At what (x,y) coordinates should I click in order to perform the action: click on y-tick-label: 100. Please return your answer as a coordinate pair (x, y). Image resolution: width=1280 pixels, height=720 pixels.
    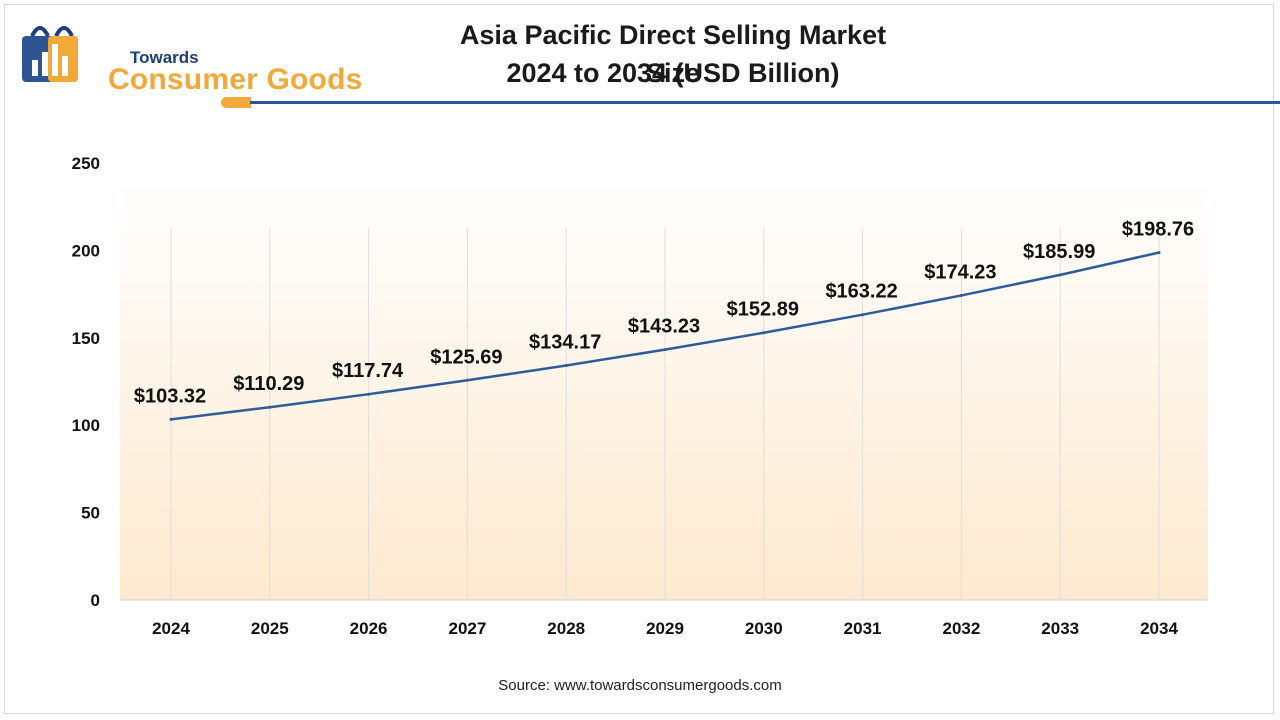
    Looking at the image, I should click on (86, 425).